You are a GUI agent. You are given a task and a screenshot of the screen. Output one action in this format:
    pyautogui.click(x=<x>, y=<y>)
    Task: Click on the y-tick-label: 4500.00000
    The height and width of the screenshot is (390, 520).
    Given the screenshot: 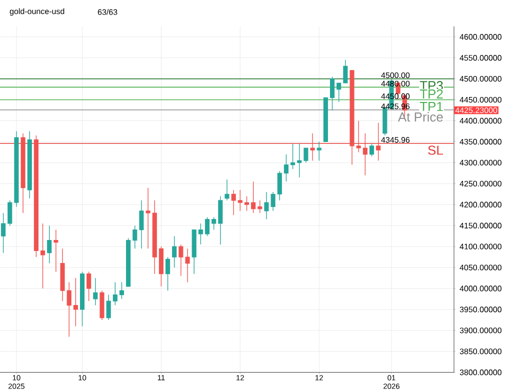 What is the action you would take?
    pyautogui.click(x=481, y=79)
    